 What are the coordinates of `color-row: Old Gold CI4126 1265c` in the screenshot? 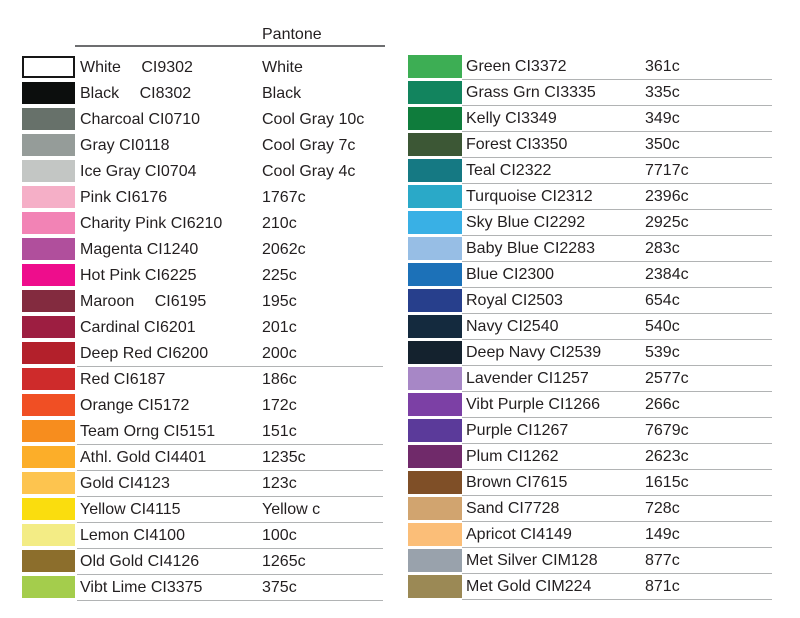 It's located at (202, 563).